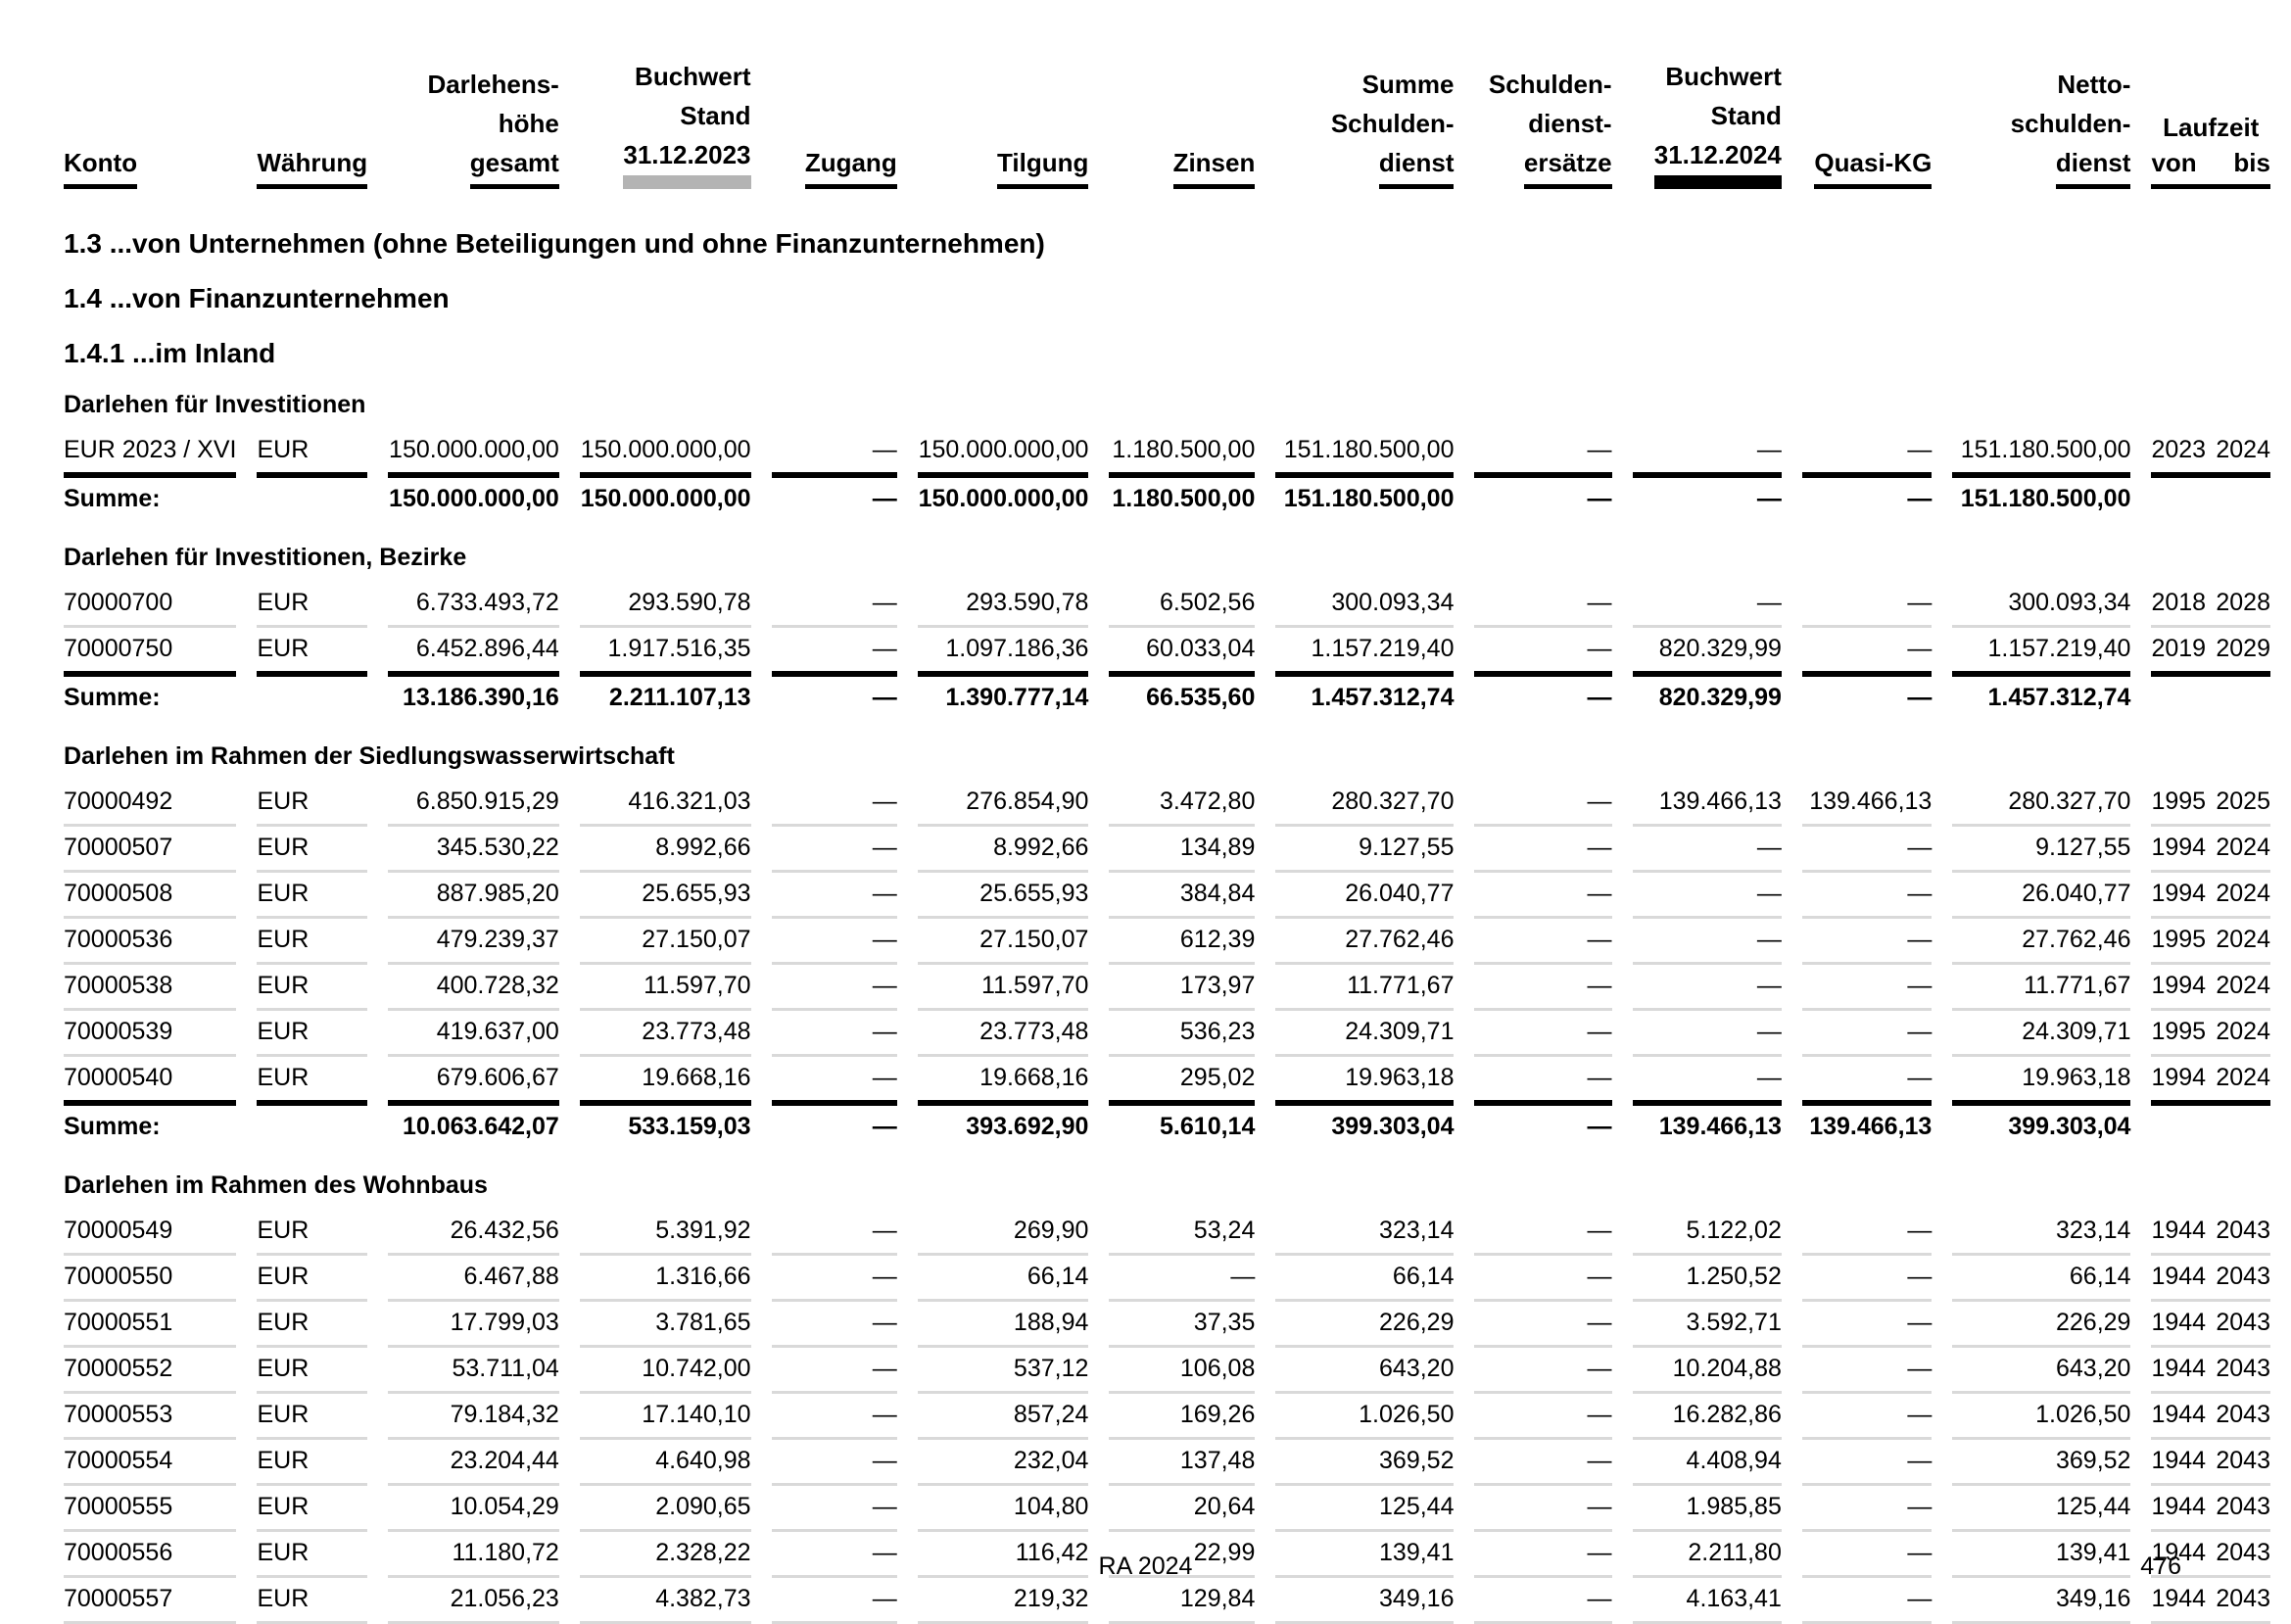  Describe the element at coordinates (473, 605) in the screenshot. I see `cell-darlehenshoehe-gesamt: 6.733.493,72` at that location.